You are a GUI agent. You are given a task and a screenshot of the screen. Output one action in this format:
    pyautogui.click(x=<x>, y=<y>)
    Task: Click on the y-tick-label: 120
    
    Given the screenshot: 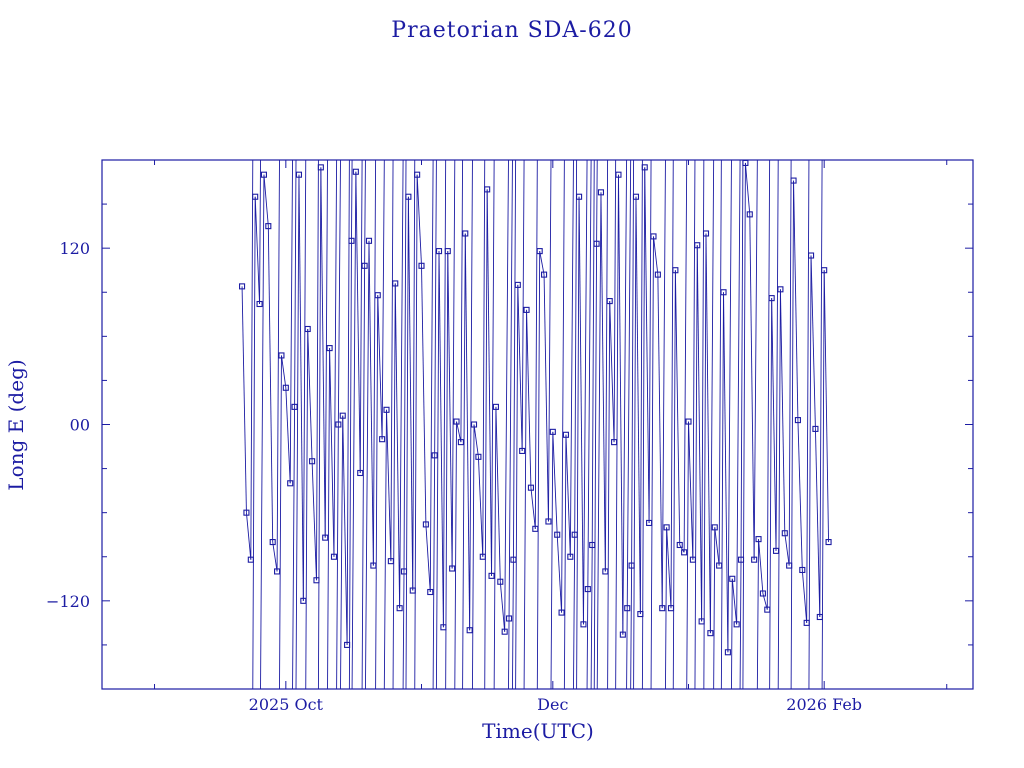 What is the action you would take?
    pyautogui.click(x=74, y=248)
    